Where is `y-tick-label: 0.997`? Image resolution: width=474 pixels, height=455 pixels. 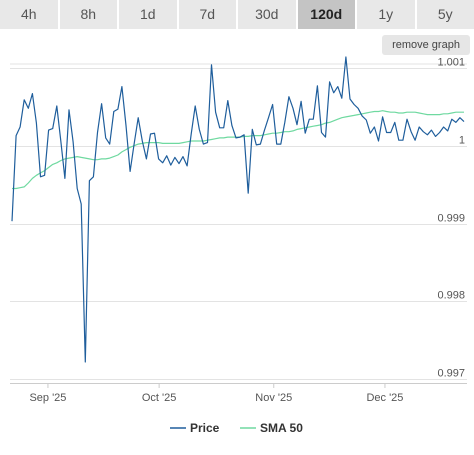
y-tick-label: 0.997 is located at coordinates (451, 374).